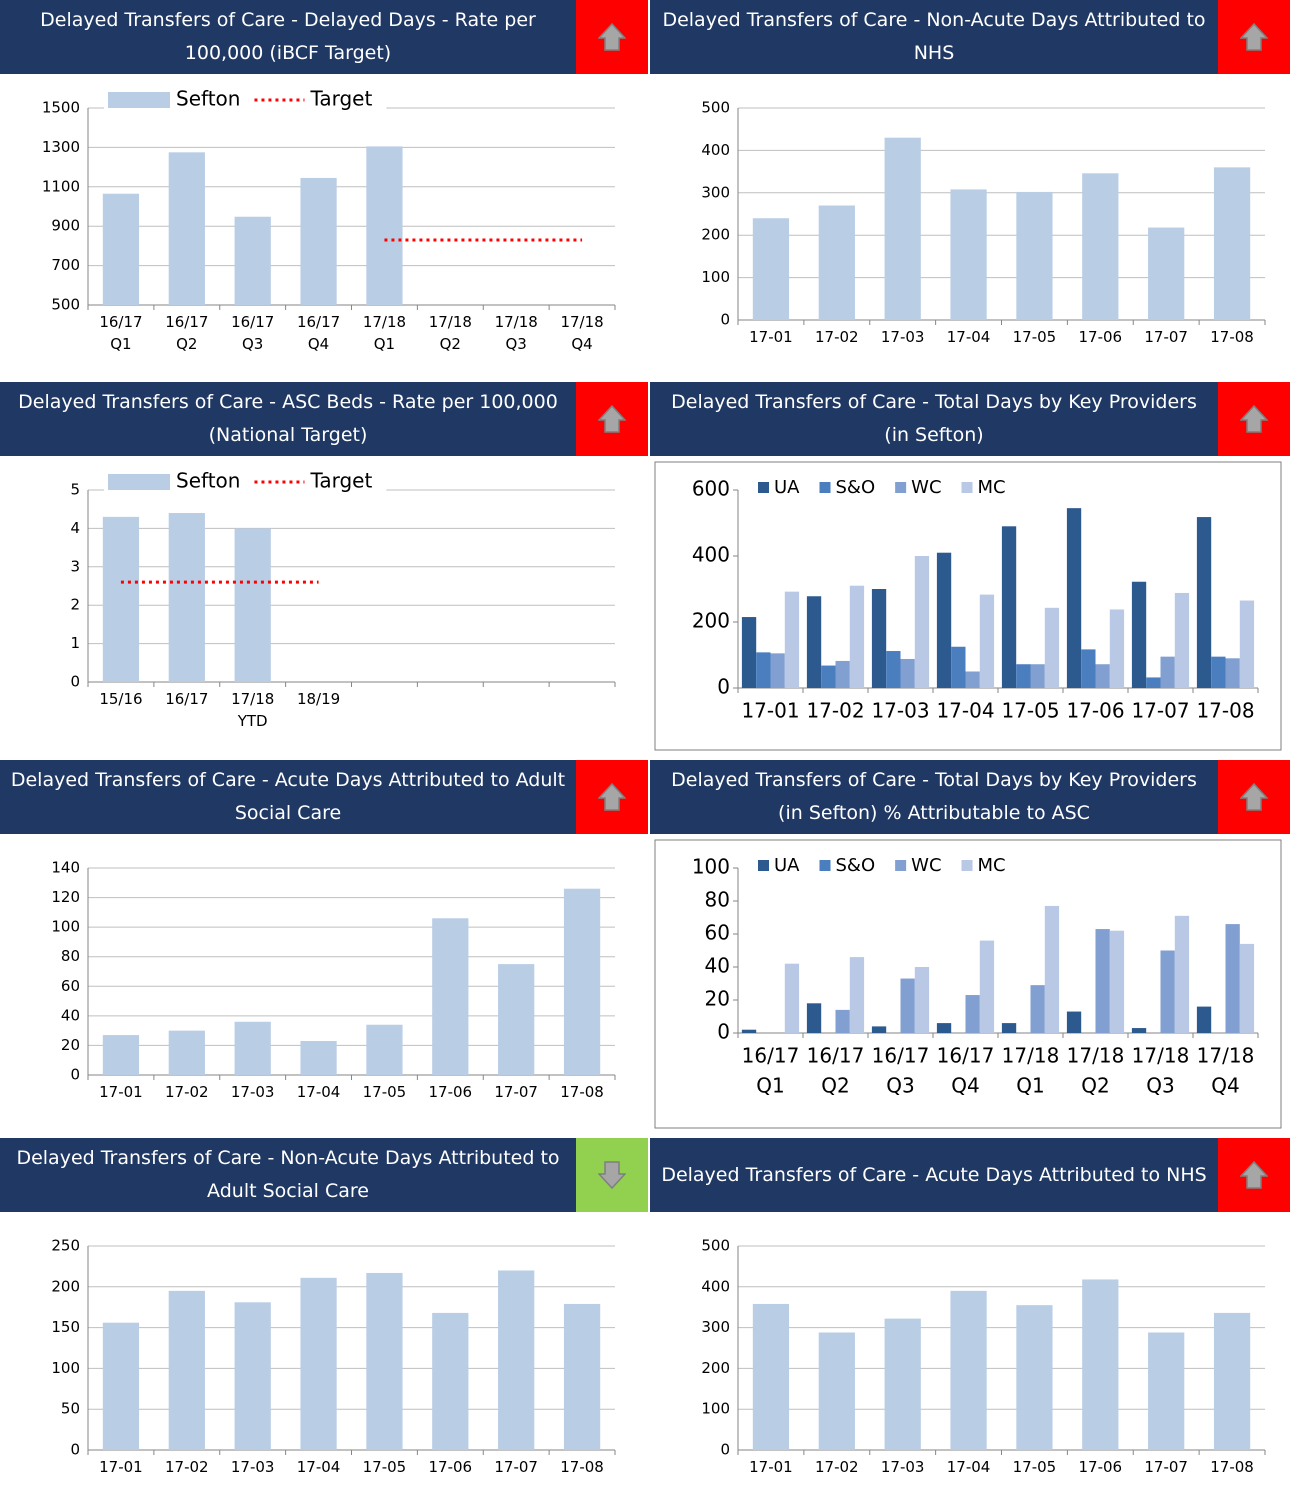  What do you see at coordinates (65, 1327) in the screenshot?
I see `y-tick-label: 150` at bounding box center [65, 1327].